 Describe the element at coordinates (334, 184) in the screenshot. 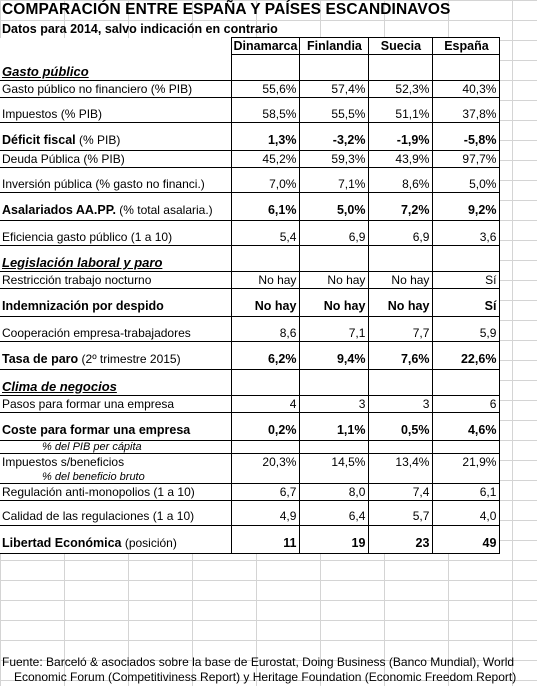

I see `value-cell: 7,1%` at that location.